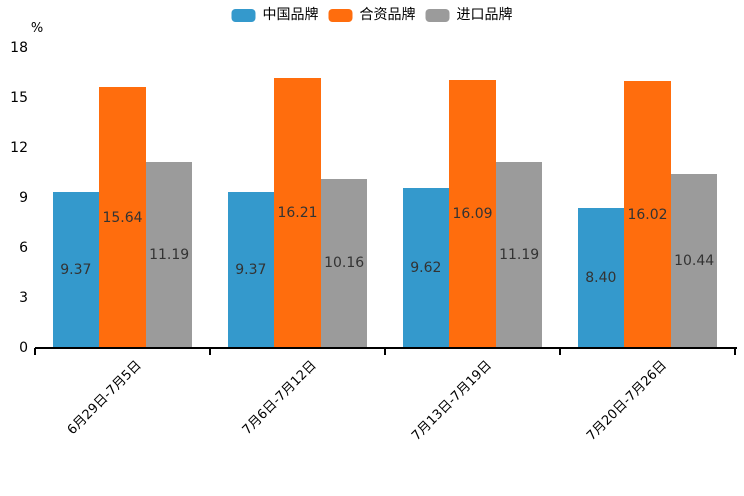 Image resolution: width=744 pixels, height=496 pixels. What do you see at coordinates (19, 148) in the screenshot?
I see `y-tick-label: 12` at bounding box center [19, 148].